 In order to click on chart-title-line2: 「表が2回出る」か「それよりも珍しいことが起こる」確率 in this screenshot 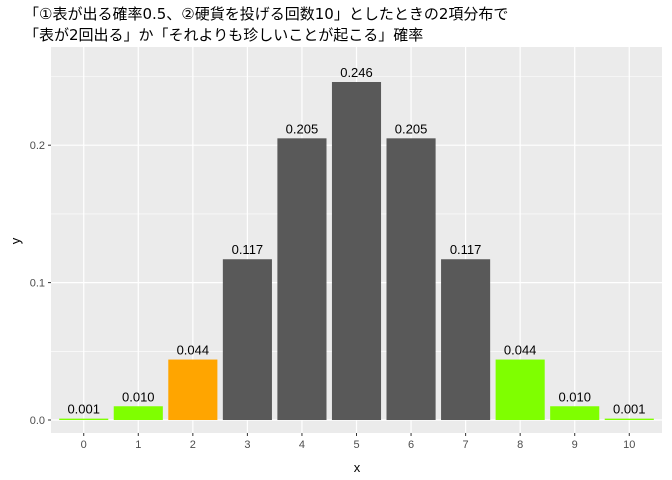, I will do `click(223, 35)`.